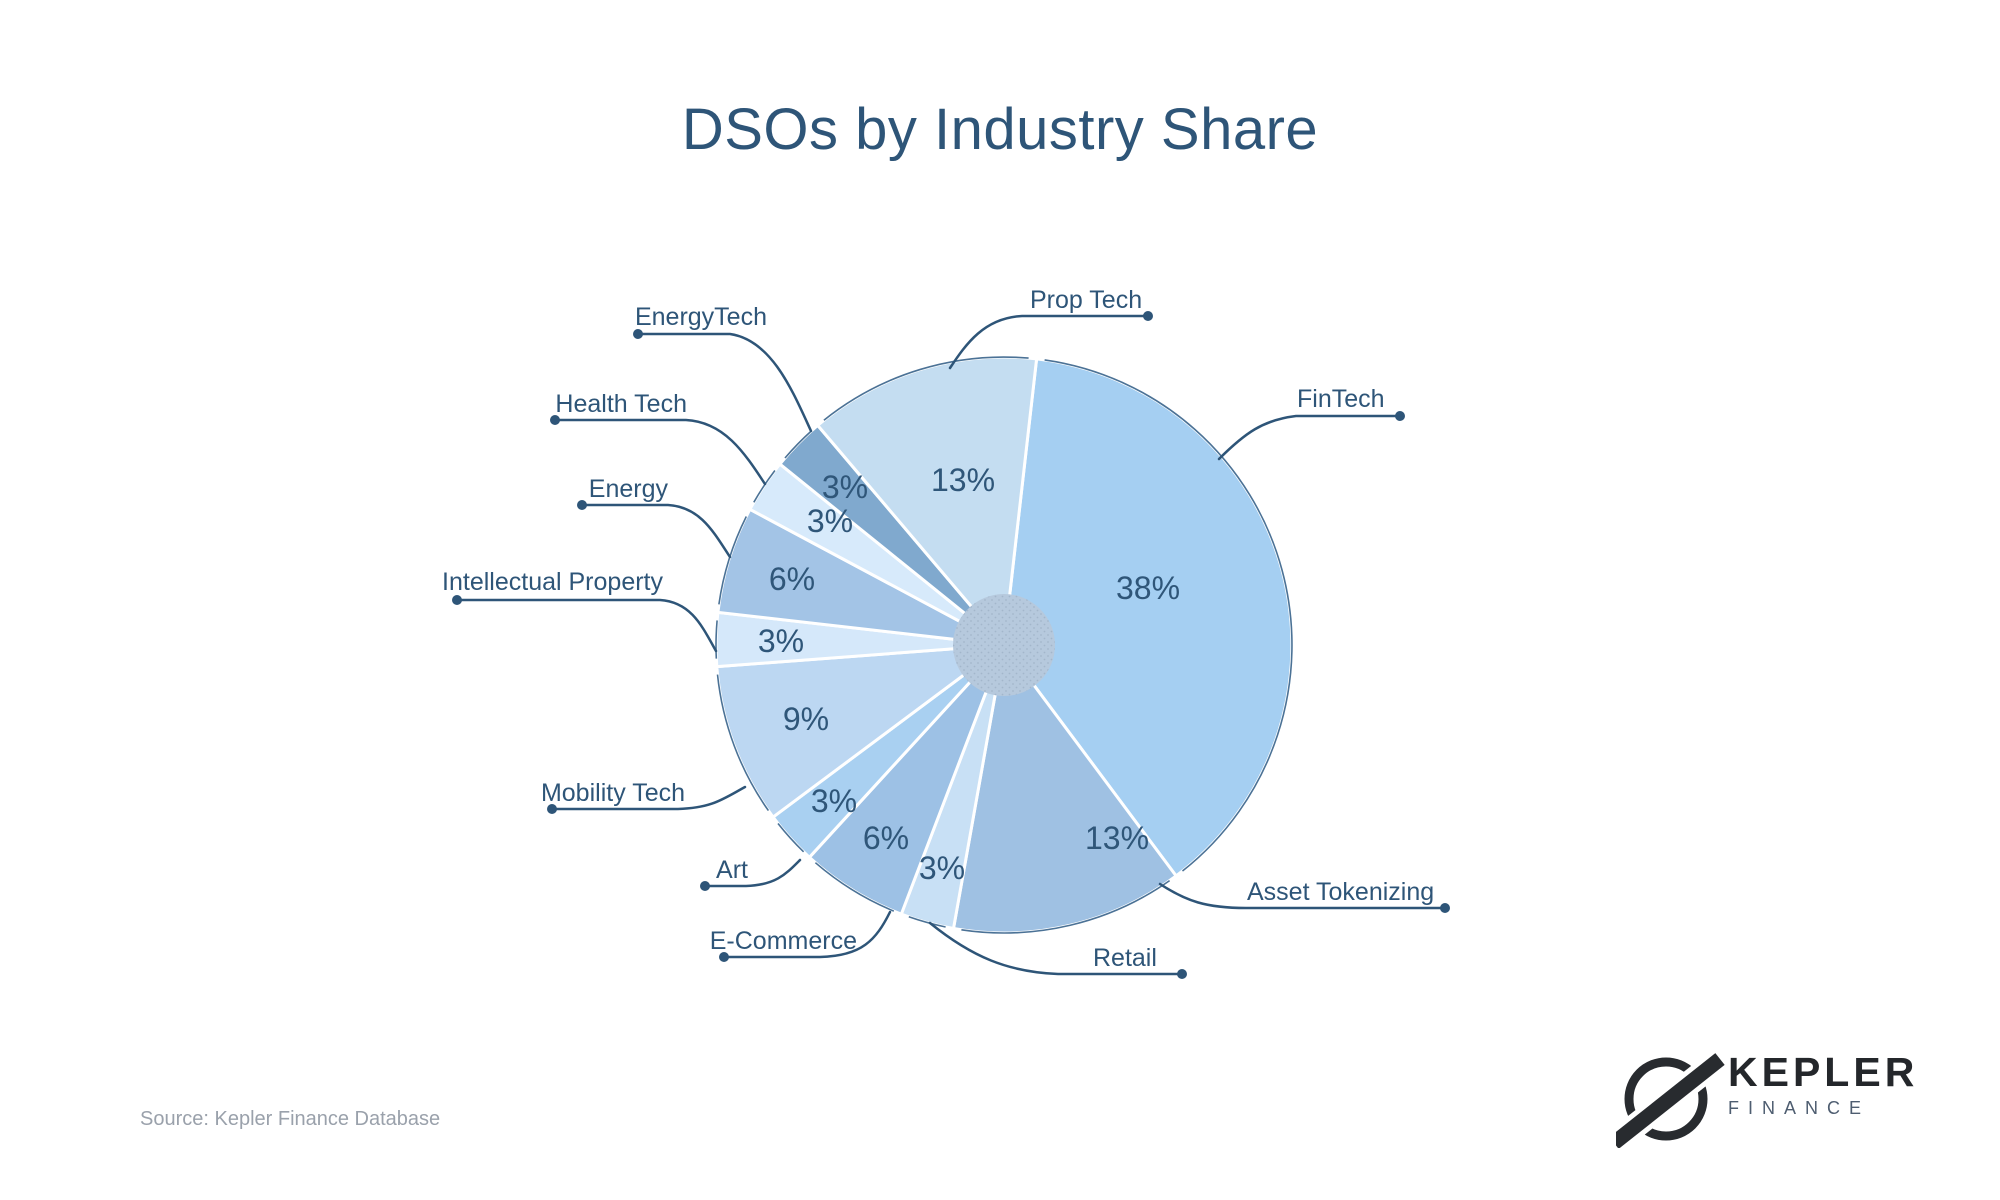 This screenshot has width=2000, height=1200. I want to click on slice-label-health-tech: Health Tech, so click(621, 404).